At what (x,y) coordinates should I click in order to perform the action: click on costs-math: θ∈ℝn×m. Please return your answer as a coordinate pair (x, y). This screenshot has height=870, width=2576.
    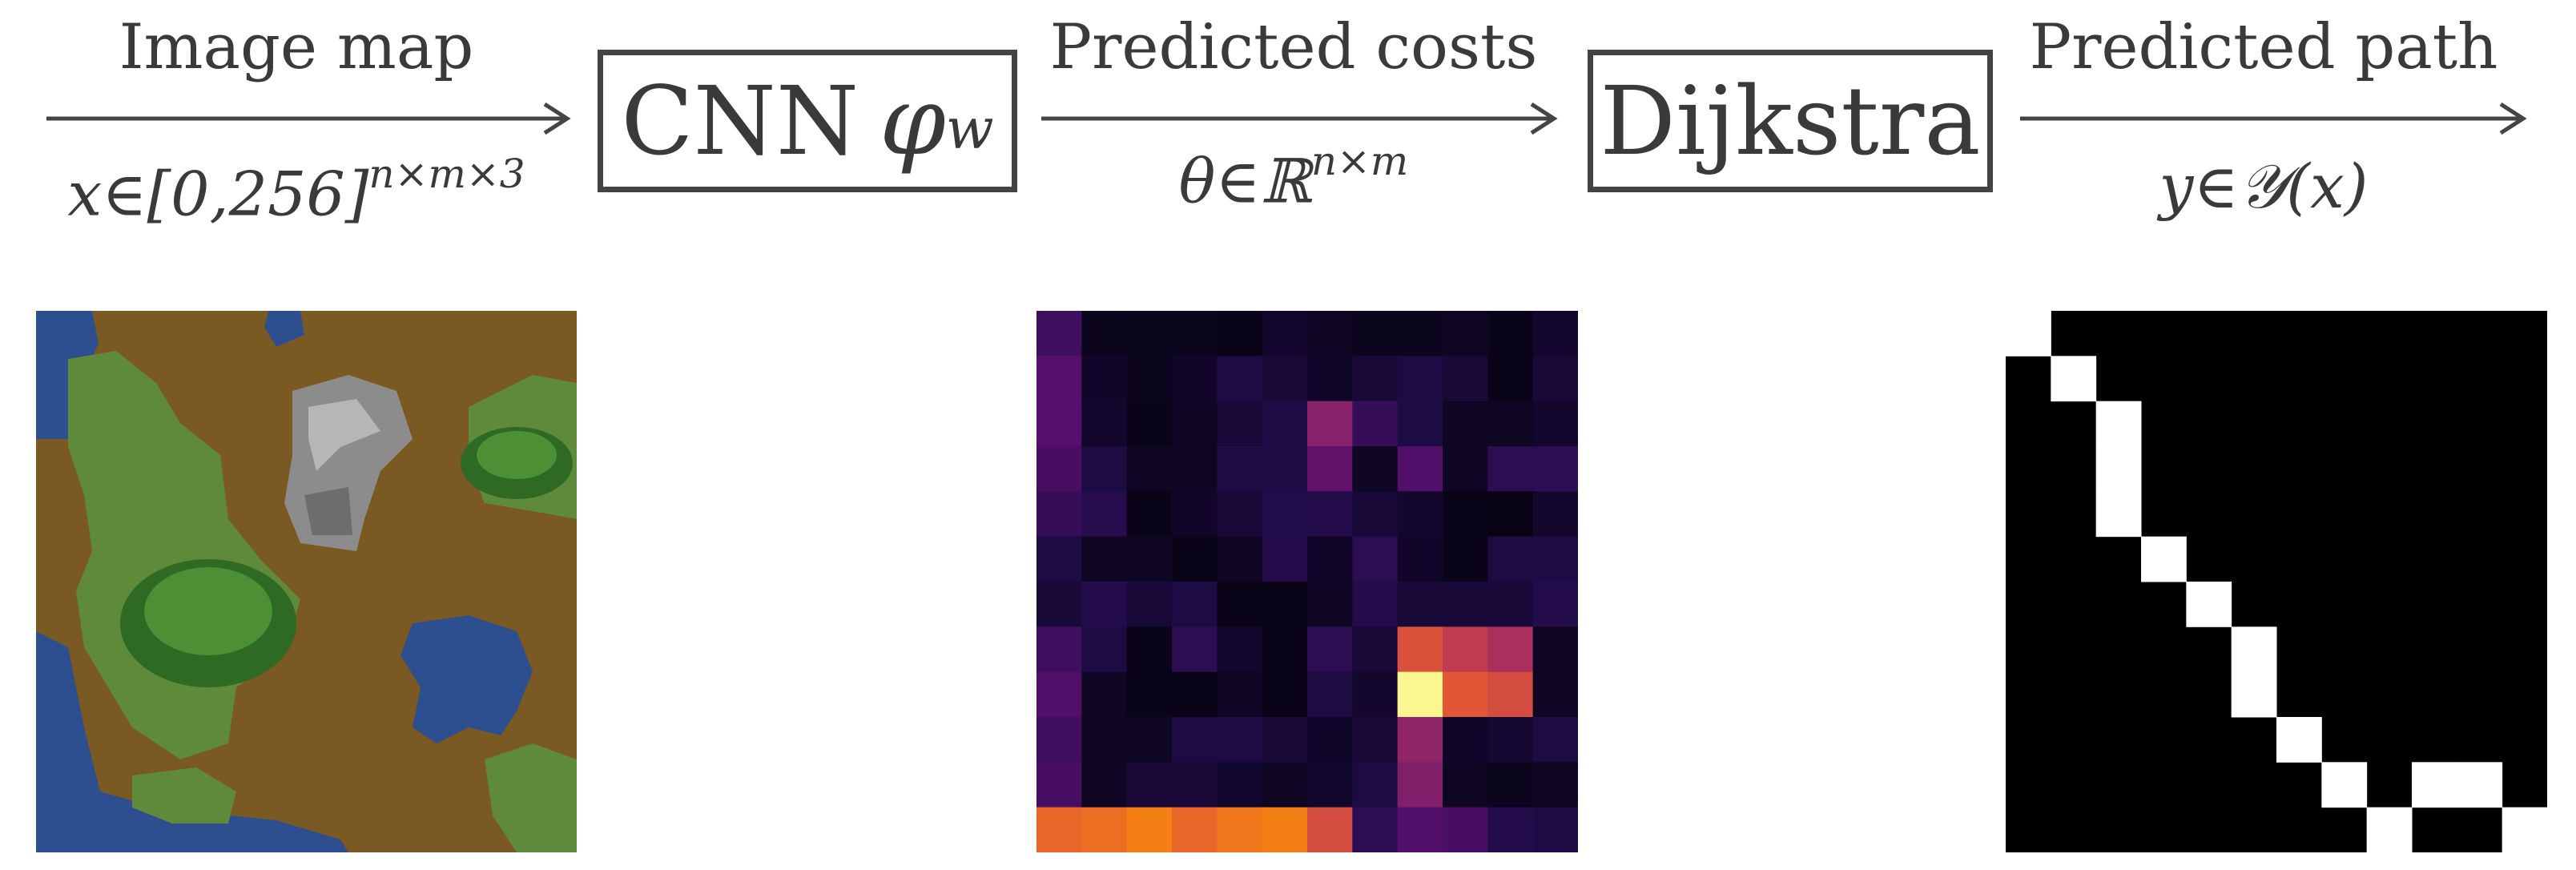
    Looking at the image, I should click on (1293, 177).